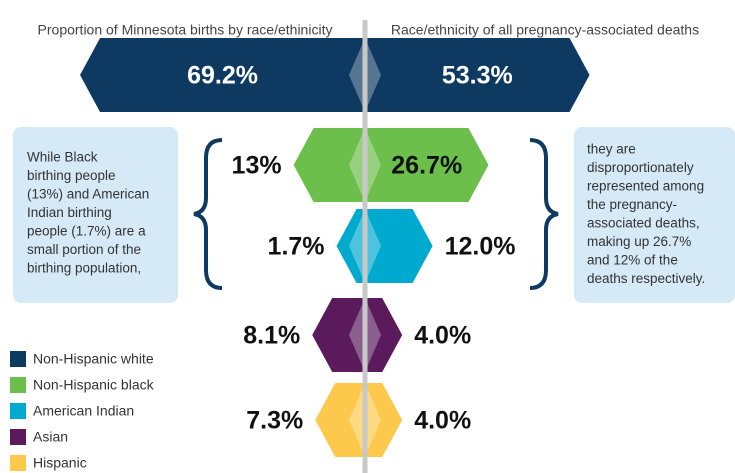 This screenshot has width=735, height=473. Describe the element at coordinates (93, 359) in the screenshot. I see `legend-label: Non-Hispanic white` at that location.